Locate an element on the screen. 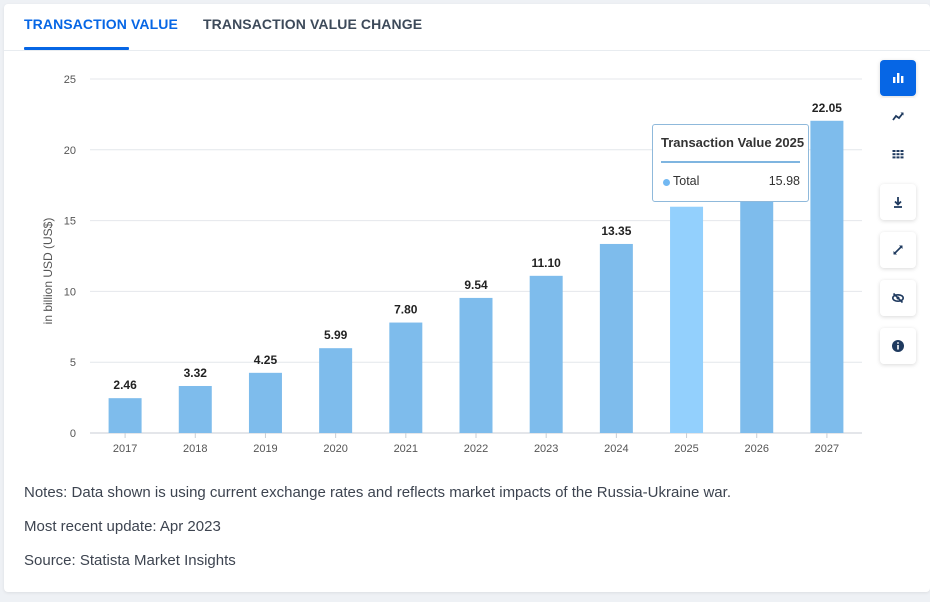 This screenshot has width=930, height=602. info-button is located at coordinates (898, 346).